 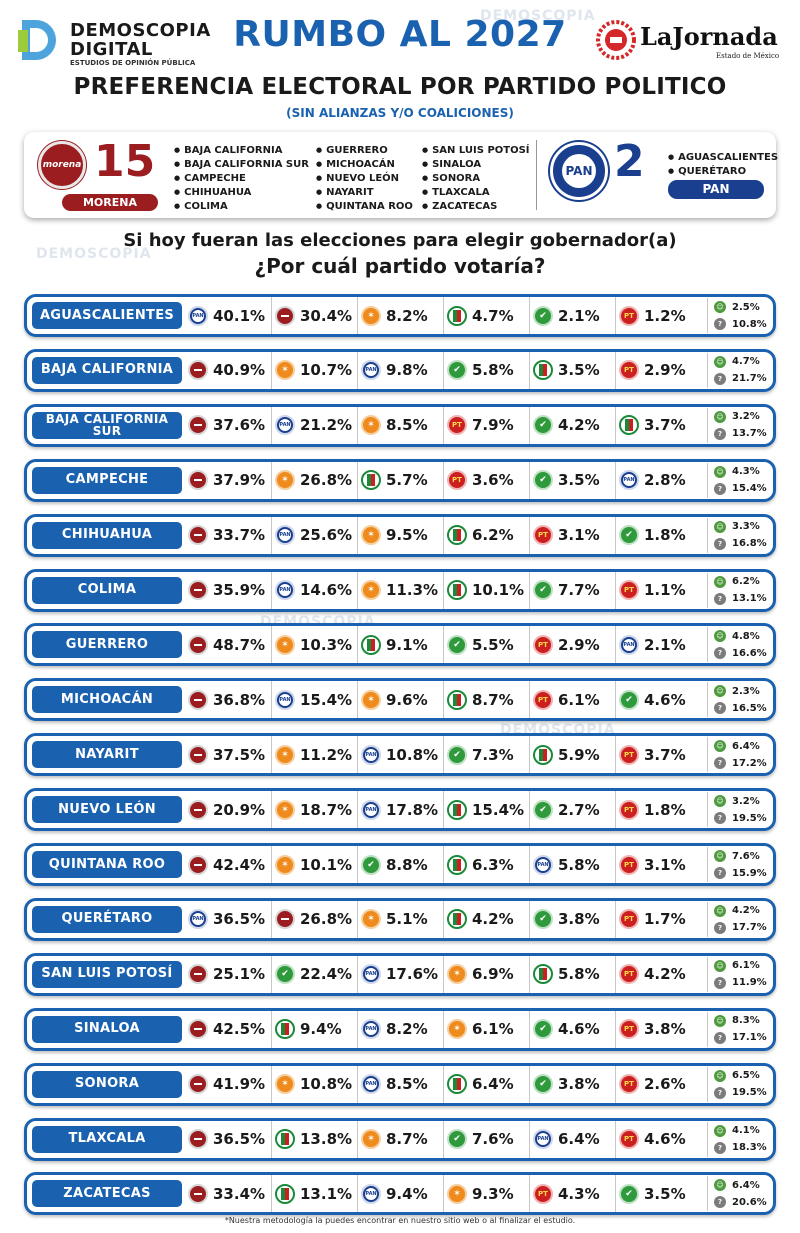 What do you see at coordinates (476, 165) in the screenshot?
I see `state-item: SINALOA` at bounding box center [476, 165].